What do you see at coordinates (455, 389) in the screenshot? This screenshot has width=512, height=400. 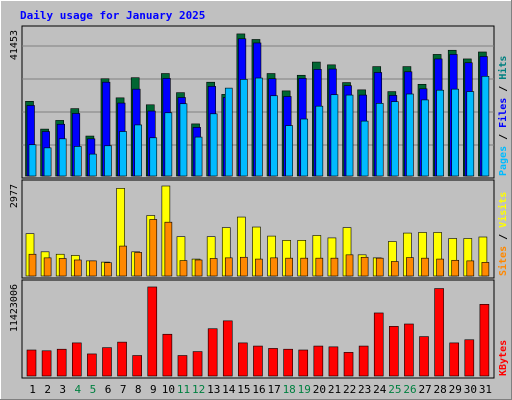 I see `x-tick-label: 29` at bounding box center [455, 389].